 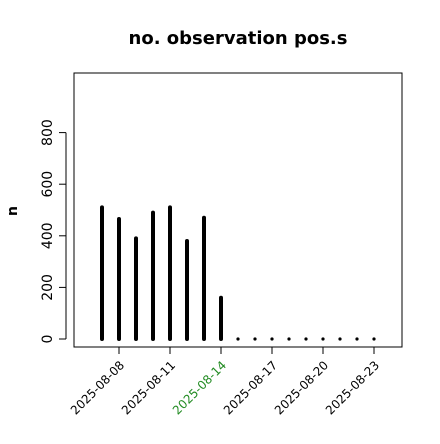 What do you see at coordinates (97, 387) in the screenshot?
I see `x-tick-label: 2025-08-08` at bounding box center [97, 387].